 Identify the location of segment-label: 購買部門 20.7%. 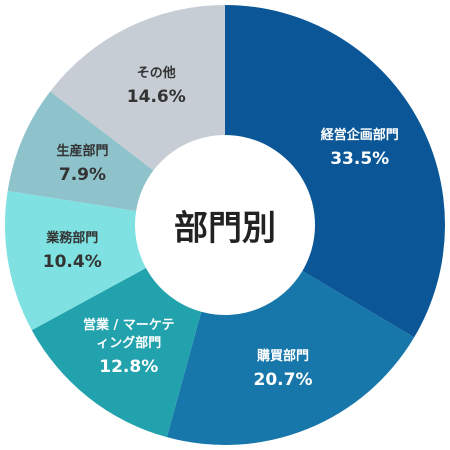
(283, 369).